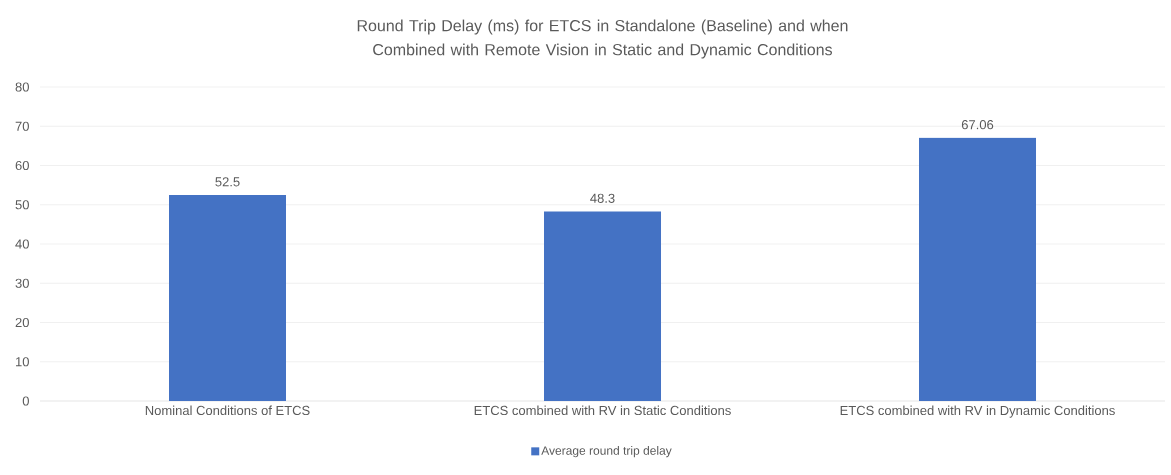  Describe the element at coordinates (227, 410) in the screenshot. I see `x-tick-label: Nominal Conditions of ETCS` at that location.